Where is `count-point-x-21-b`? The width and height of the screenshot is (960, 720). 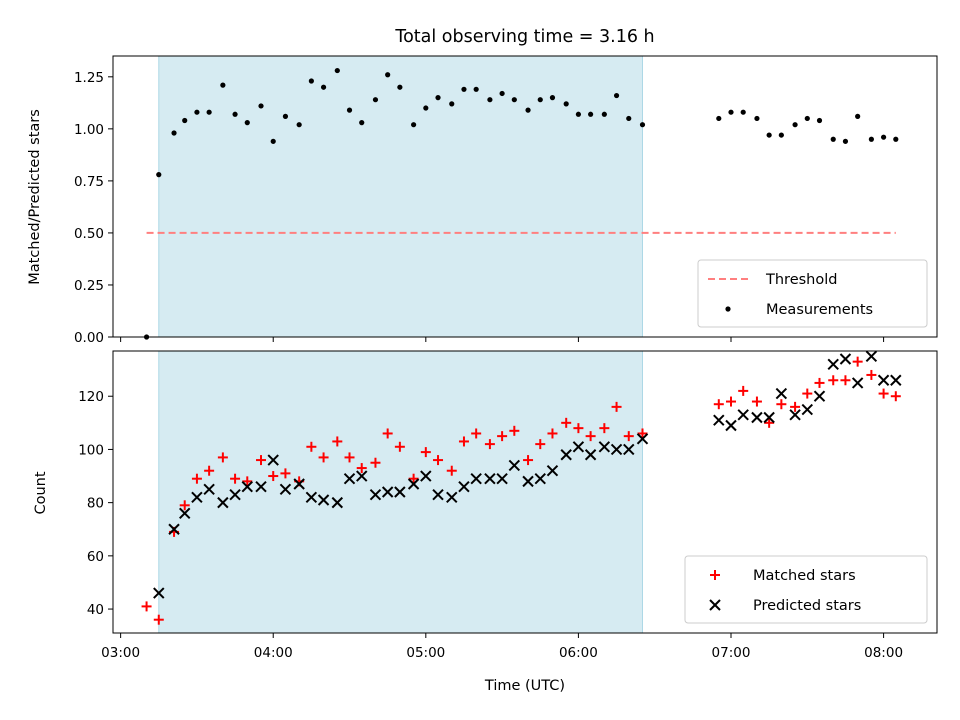 count-point-x-21-b is located at coordinates (426, 476).